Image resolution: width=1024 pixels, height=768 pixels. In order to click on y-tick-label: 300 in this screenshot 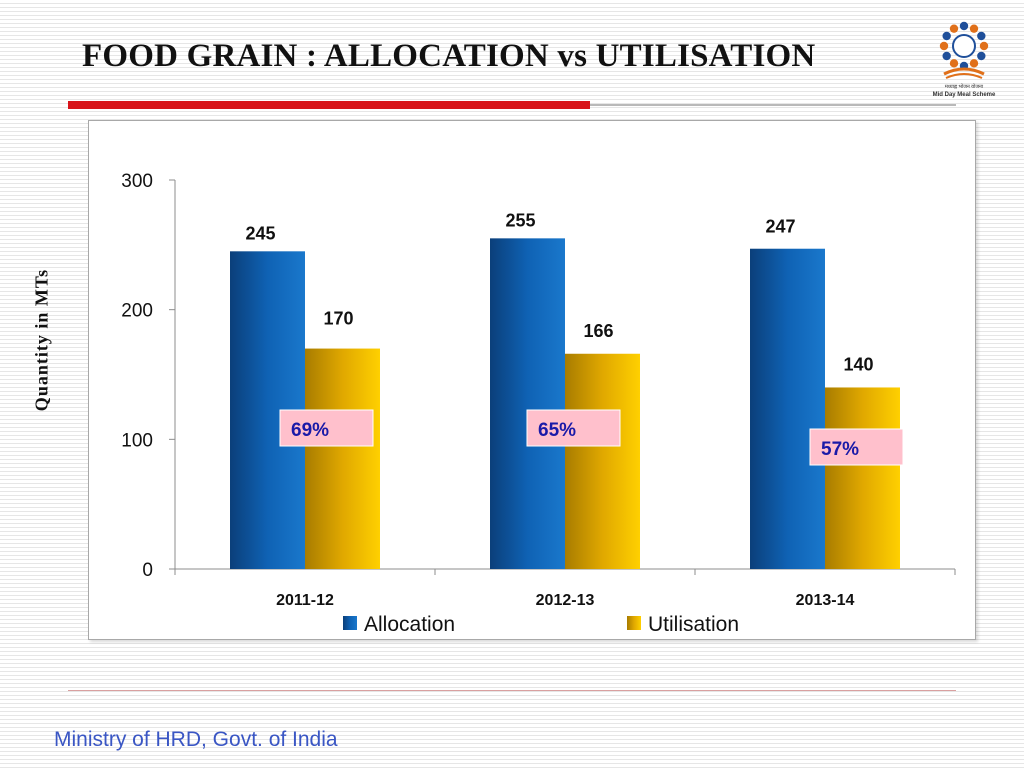, I will do `click(137, 181)`.